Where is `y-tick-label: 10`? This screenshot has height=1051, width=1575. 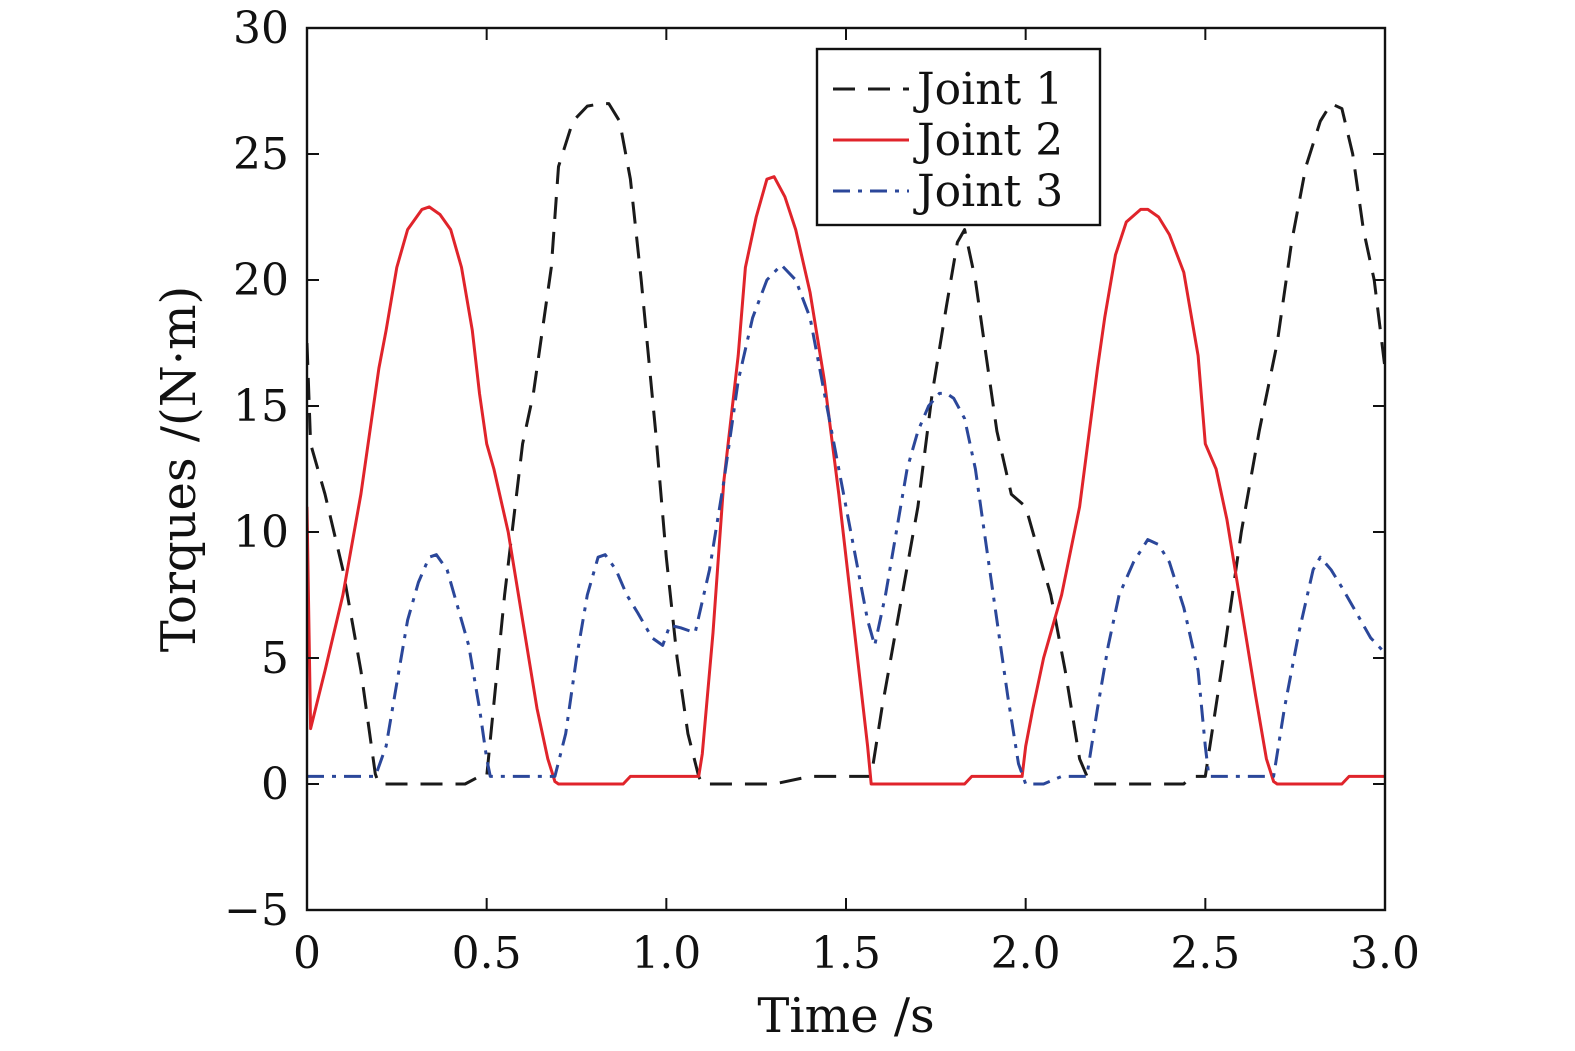 y-tick-label: 10 is located at coordinates (261, 532).